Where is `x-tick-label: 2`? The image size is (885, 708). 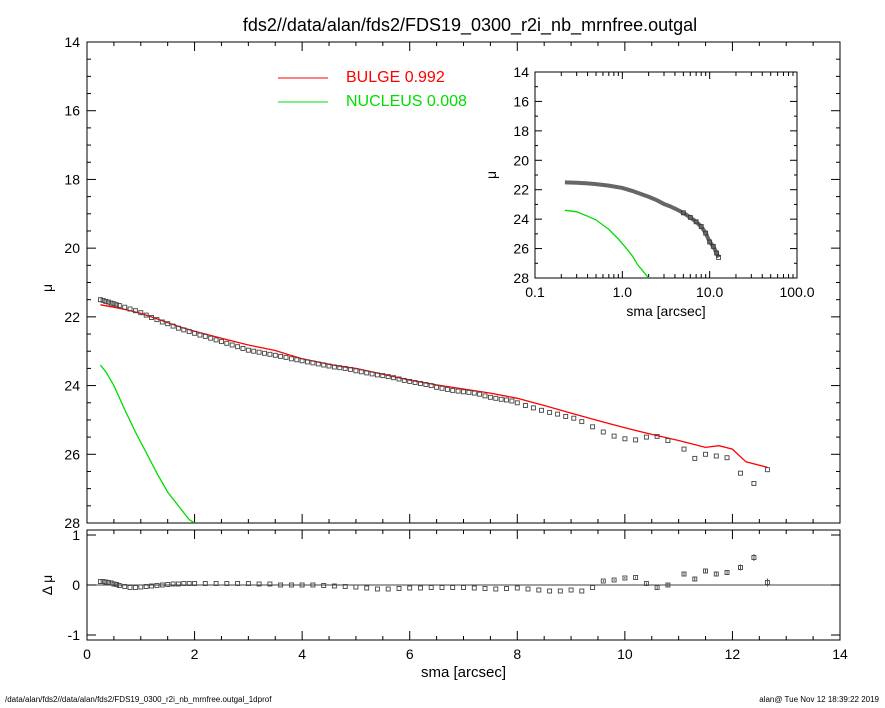 x-tick-label: 2 is located at coordinates (195, 654).